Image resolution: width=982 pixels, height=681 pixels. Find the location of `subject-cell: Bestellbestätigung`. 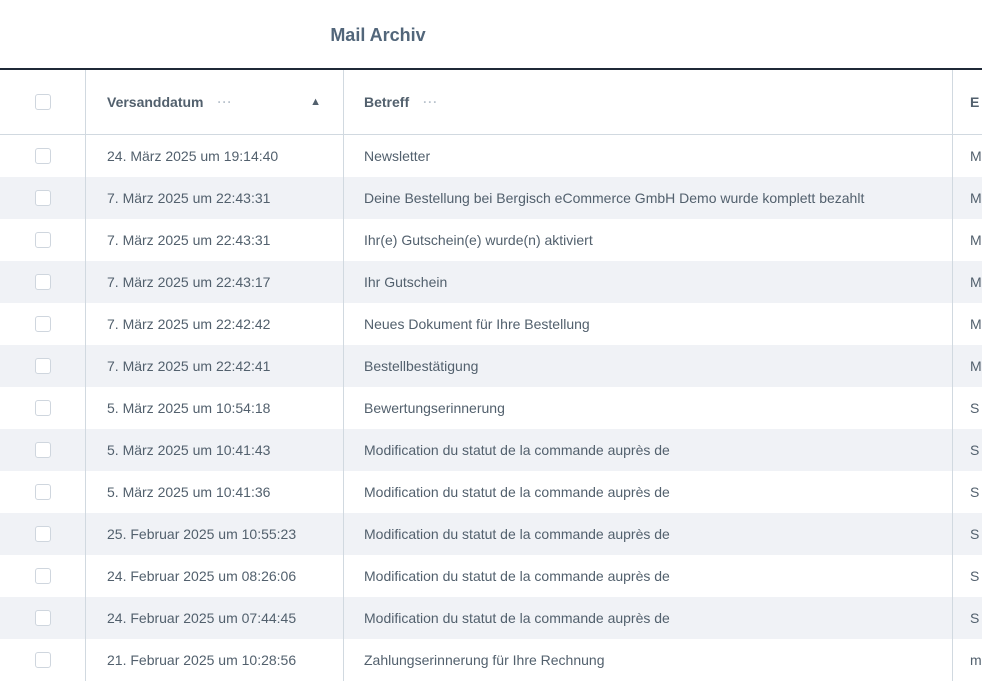

subject-cell: Bestellbestätigung is located at coordinates (648, 366).